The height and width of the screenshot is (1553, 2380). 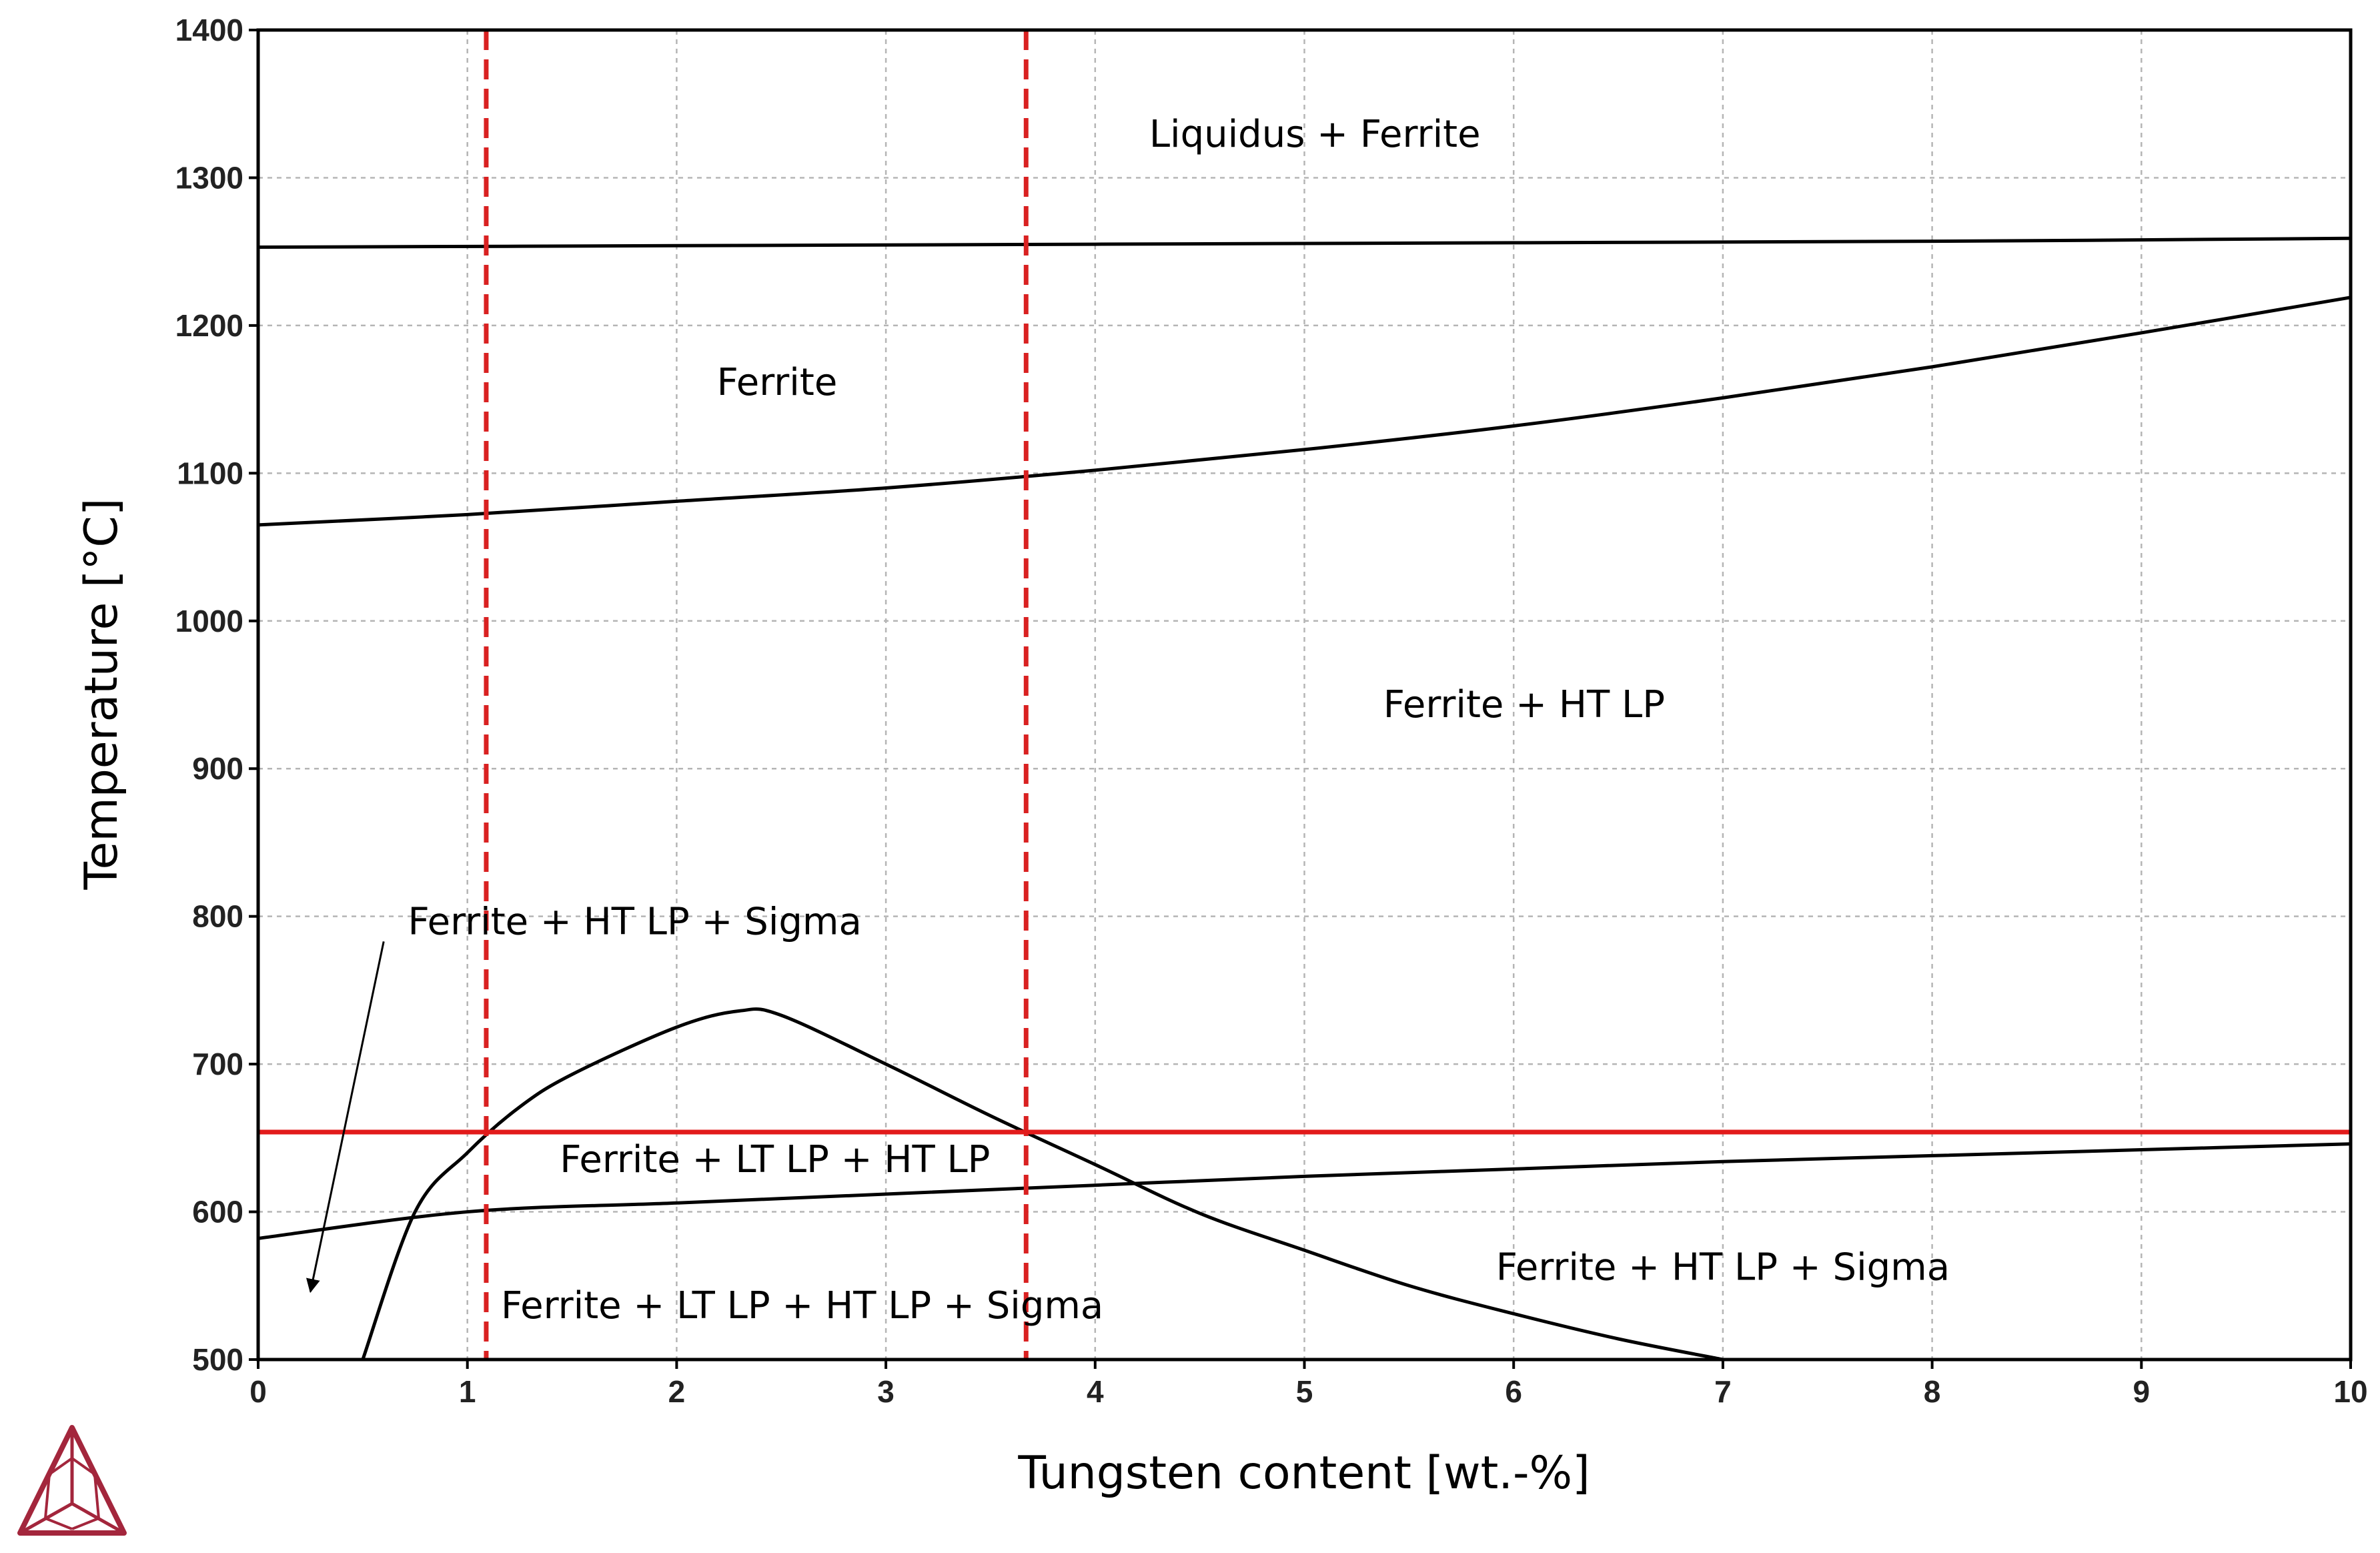 I want to click on region-label: Ferrite + LT LP + HT LP, so click(x=775, y=1159).